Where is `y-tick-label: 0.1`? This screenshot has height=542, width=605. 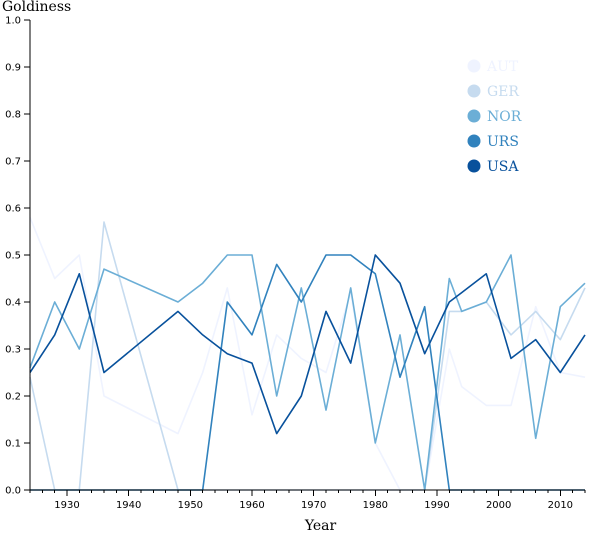 y-tick-label: 0.1 is located at coordinates (13, 444).